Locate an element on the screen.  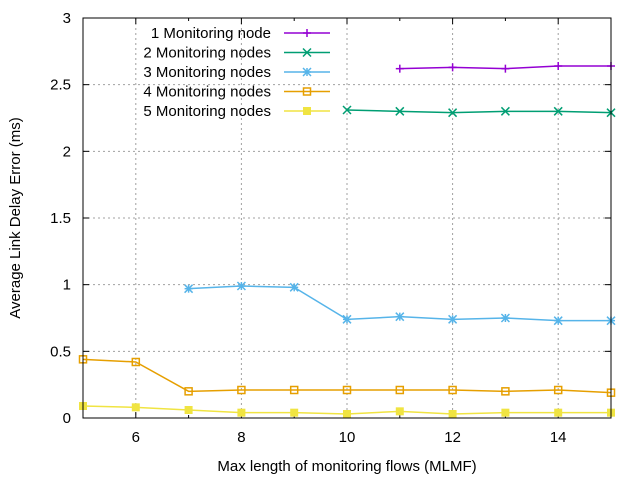
y-tick-label: 3 is located at coordinates (67, 18).